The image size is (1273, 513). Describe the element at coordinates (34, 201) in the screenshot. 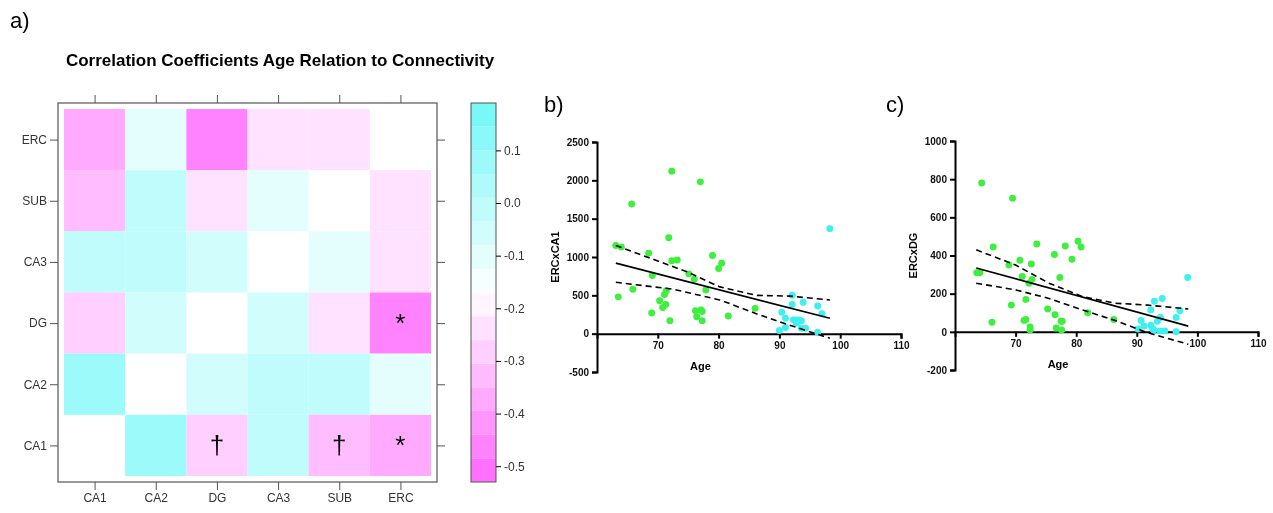

I see `y-tick-label: SUB` at that location.